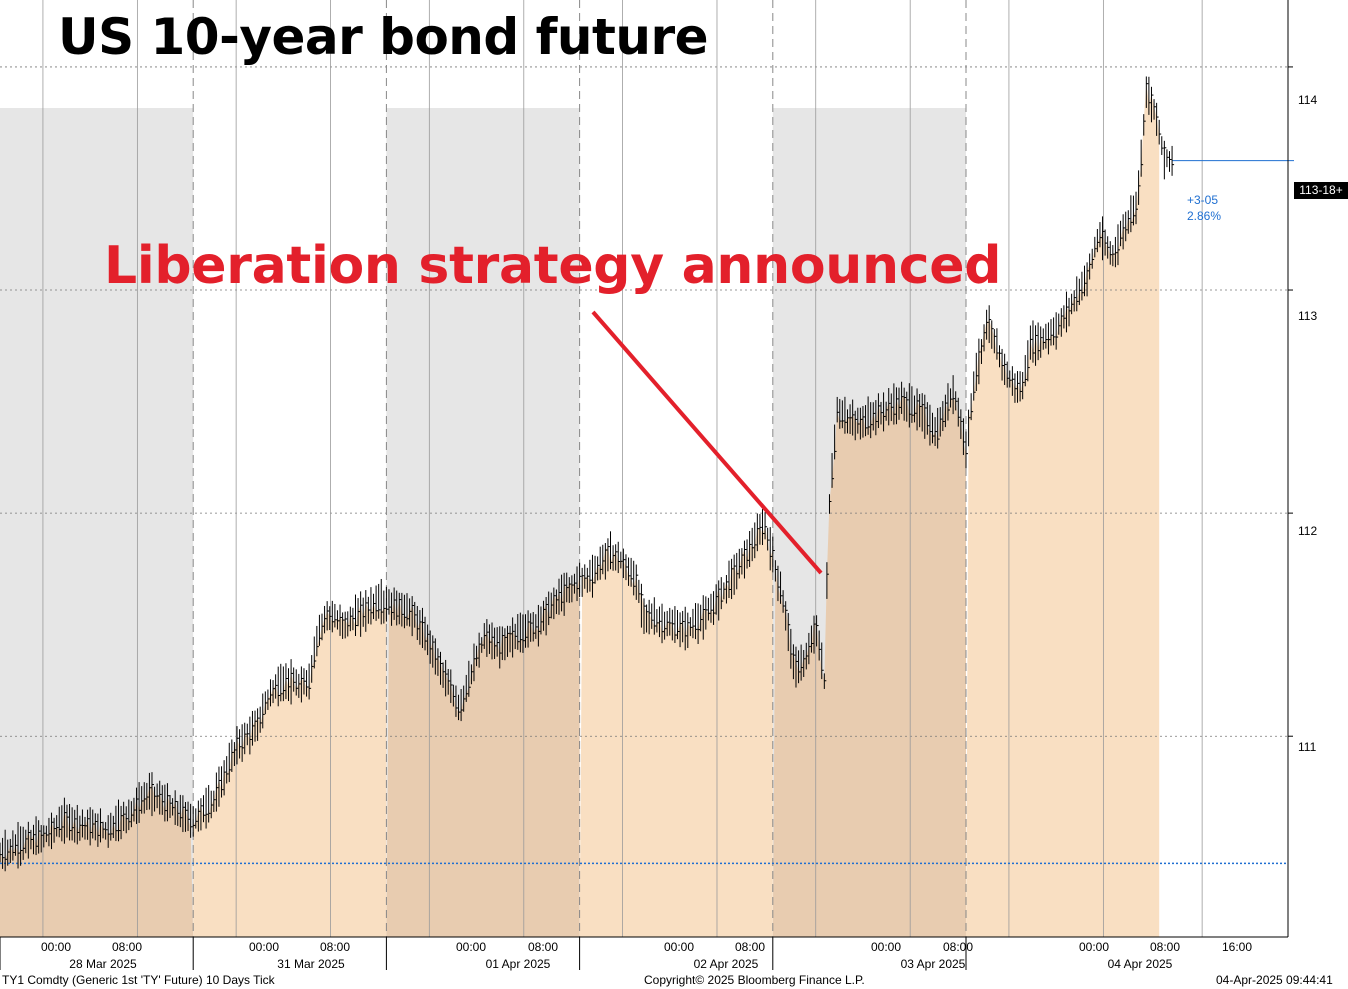  I want to click on x-date-label: 31 Mar 2025, so click(311, 964).